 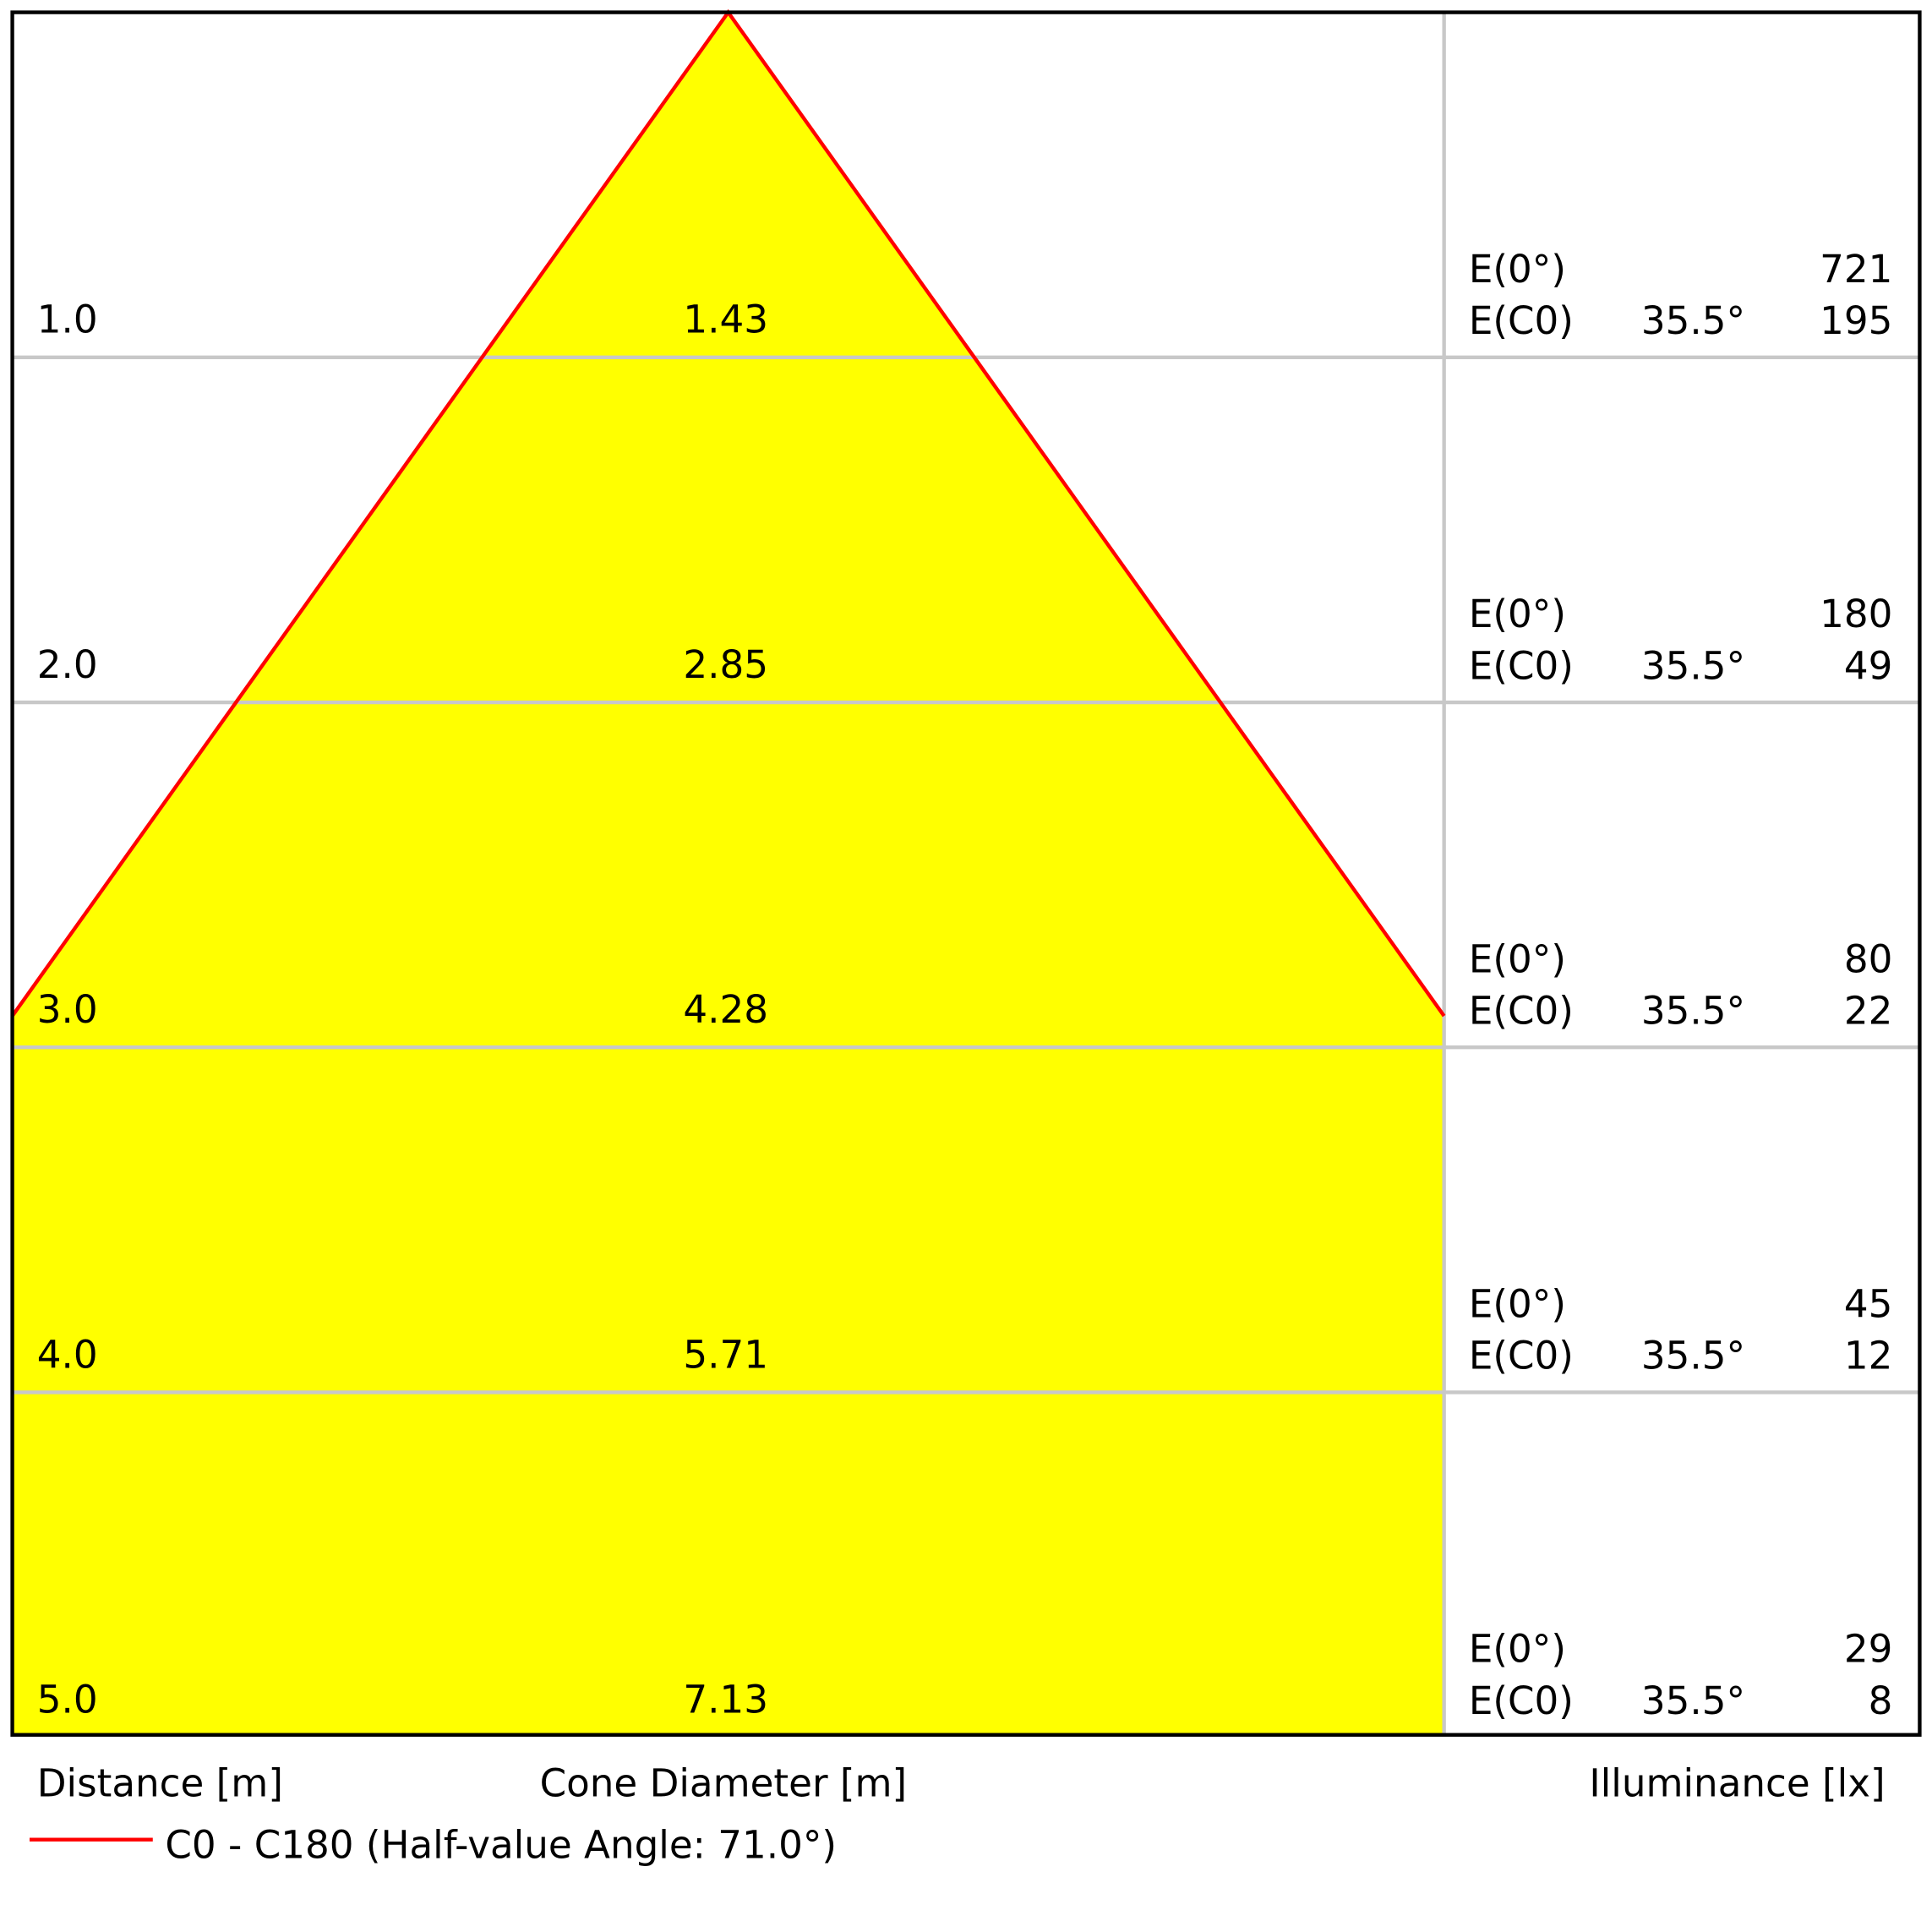 I want to click on distance-label: 2.0, so click(x=67, y=664).